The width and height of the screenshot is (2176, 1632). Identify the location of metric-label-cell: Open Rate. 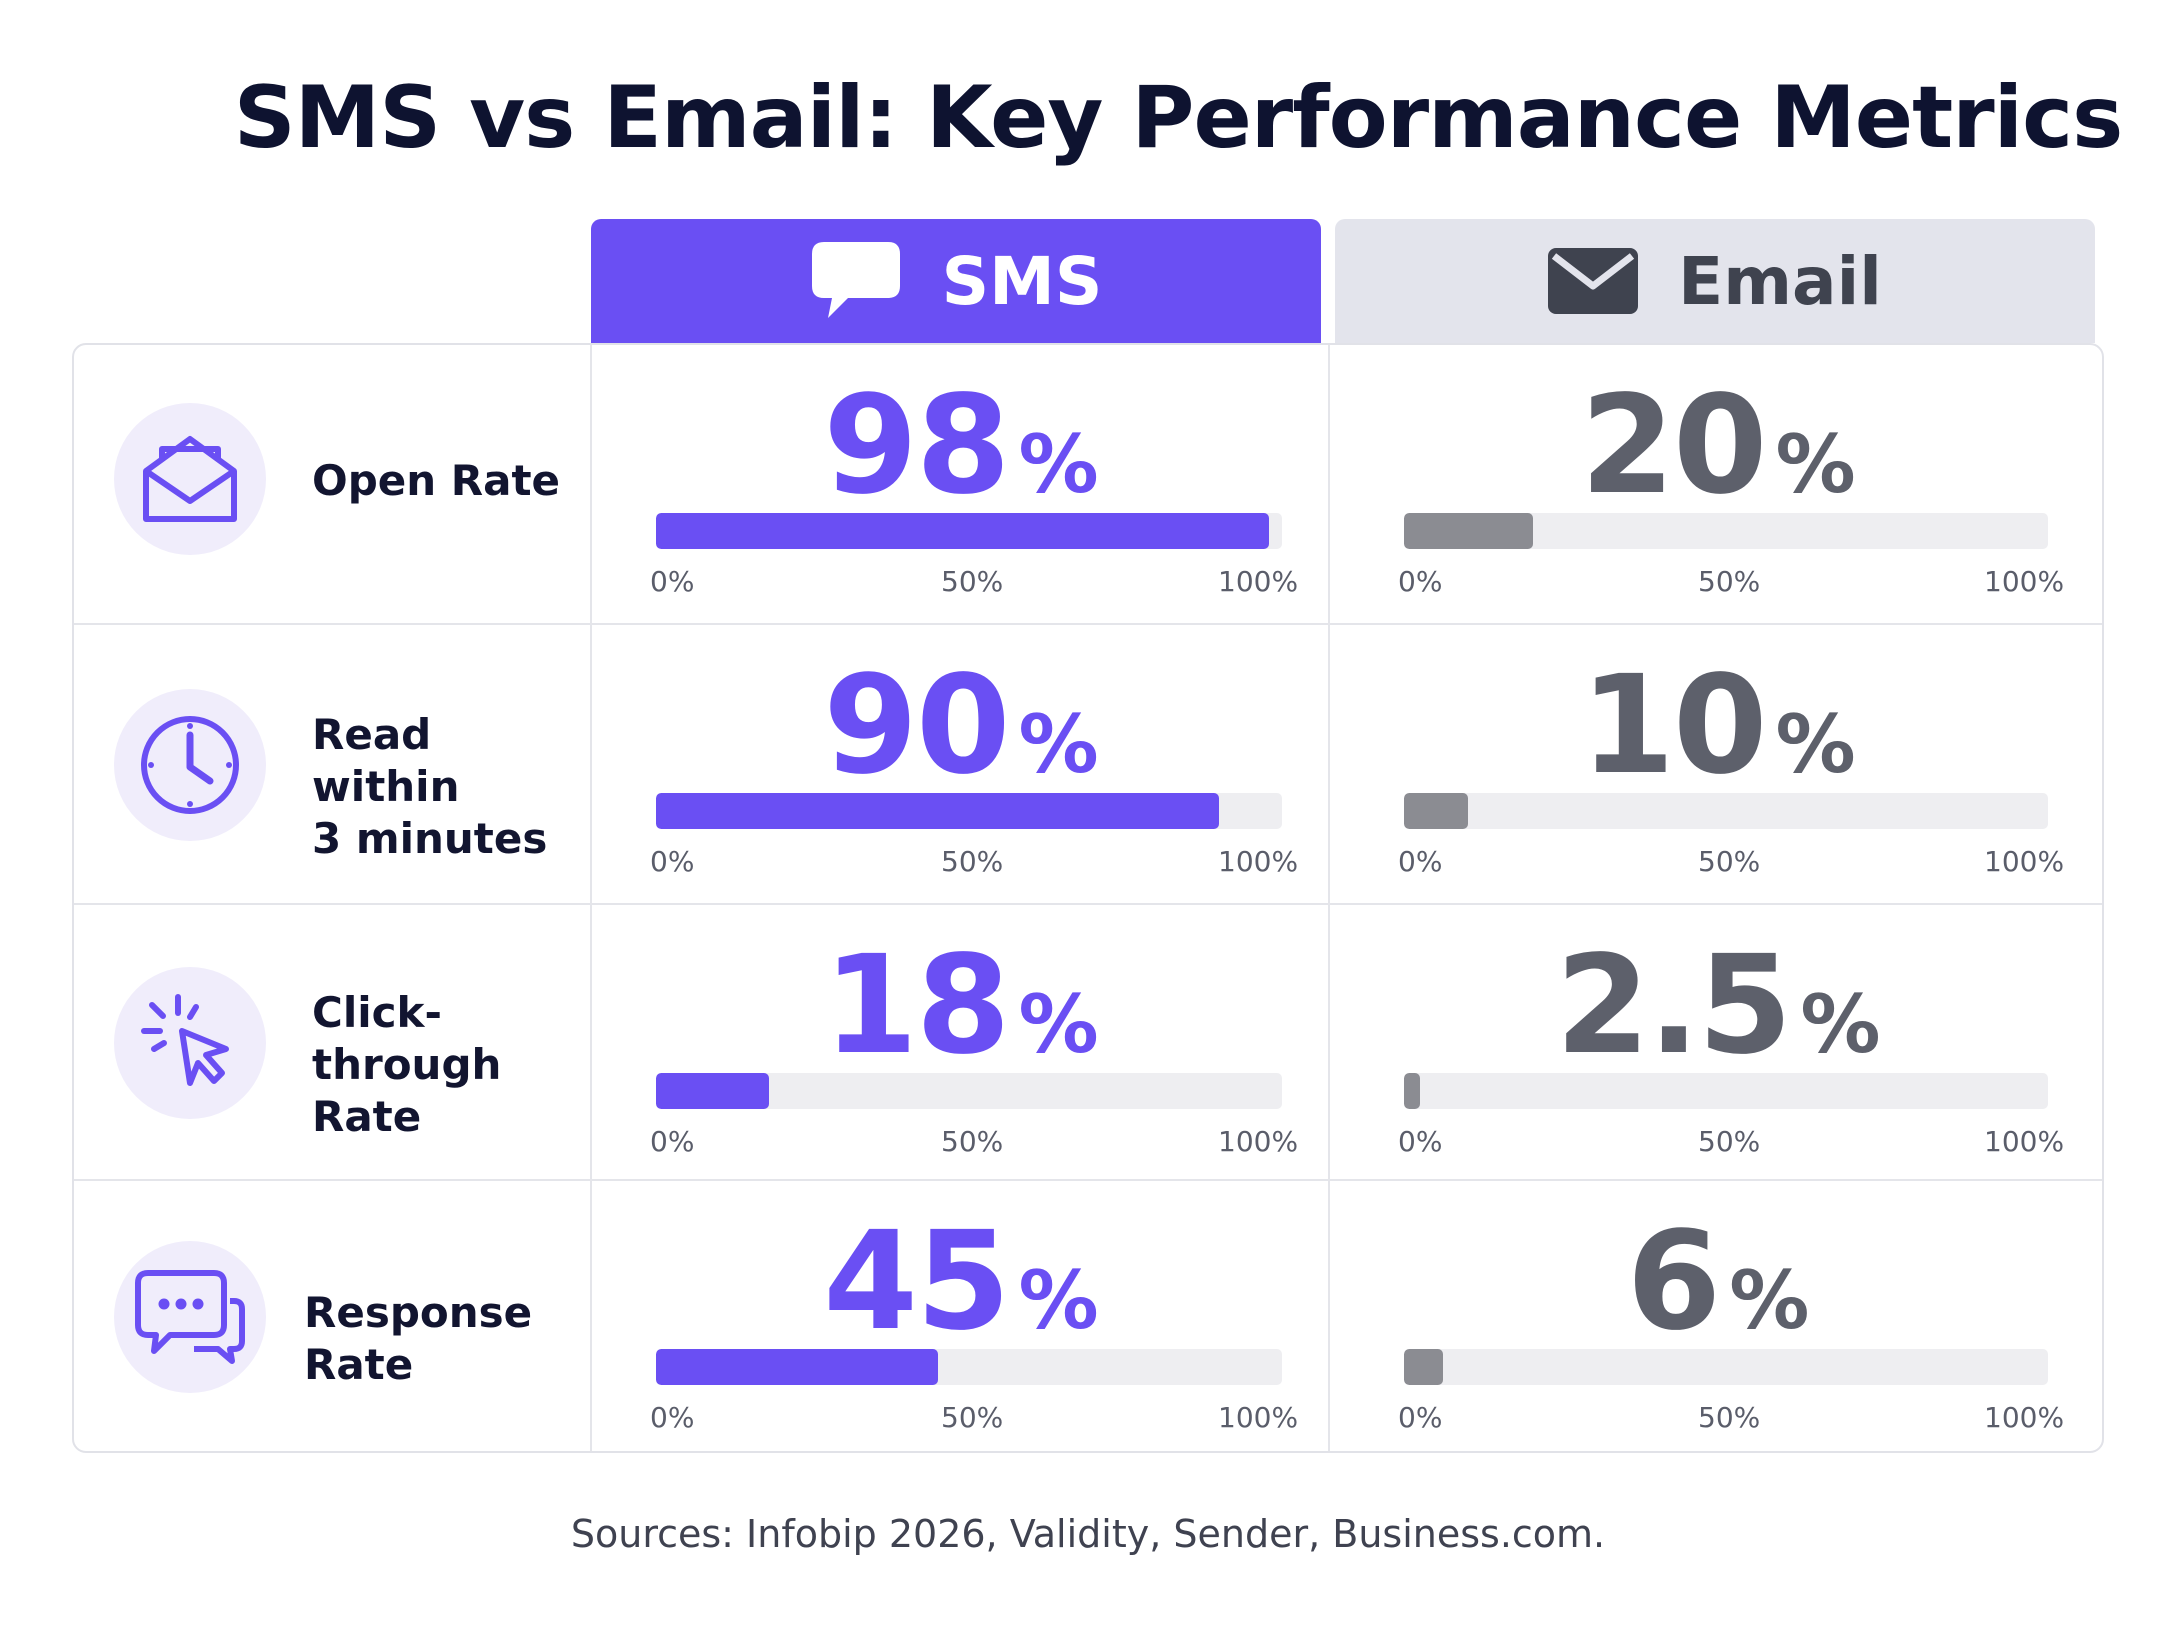
(333, 484).